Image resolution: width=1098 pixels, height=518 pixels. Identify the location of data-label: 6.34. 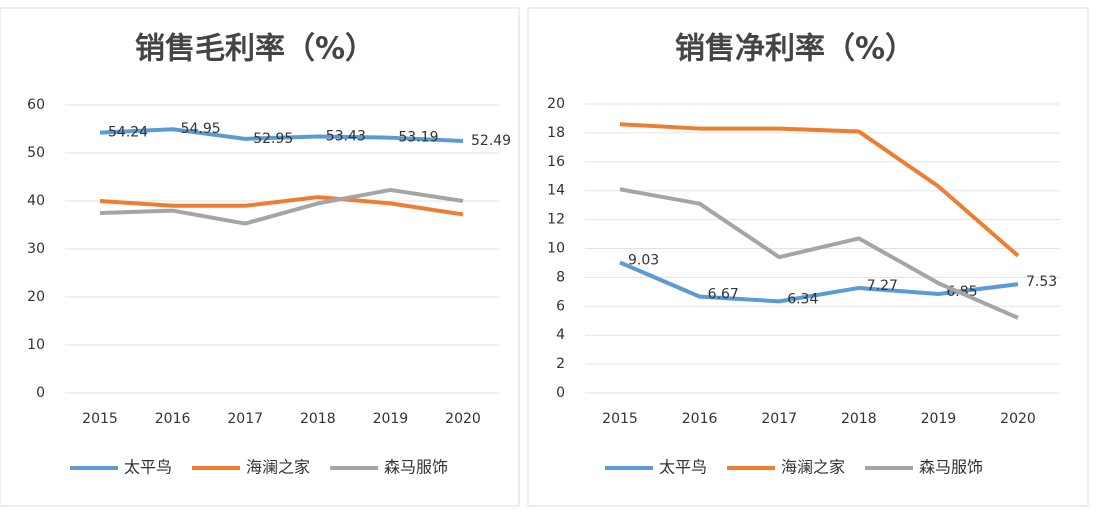
(802, 299).